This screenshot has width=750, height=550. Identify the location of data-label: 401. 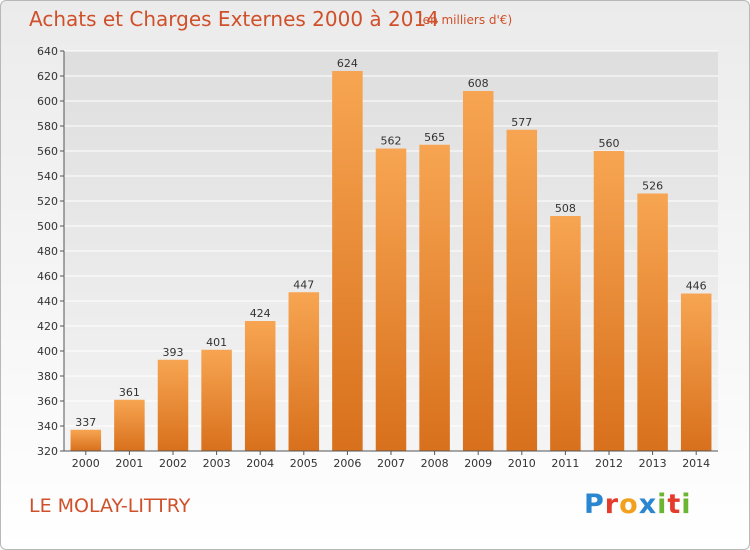
(216, 342).